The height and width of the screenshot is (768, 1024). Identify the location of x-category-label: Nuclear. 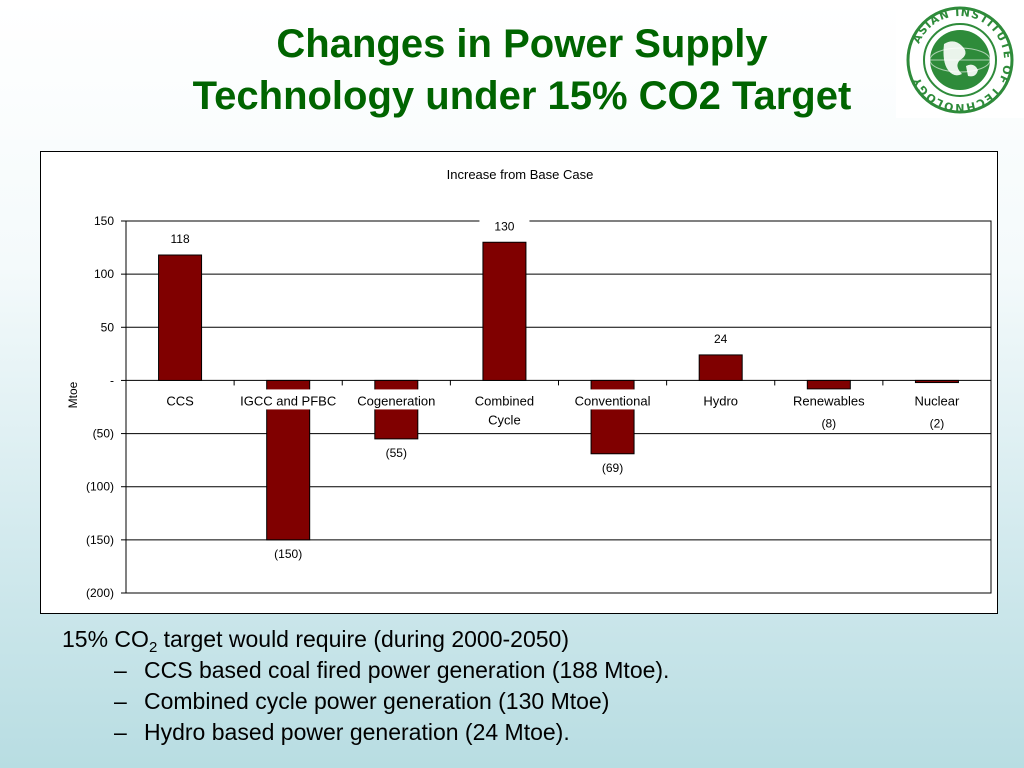
(936, 399).